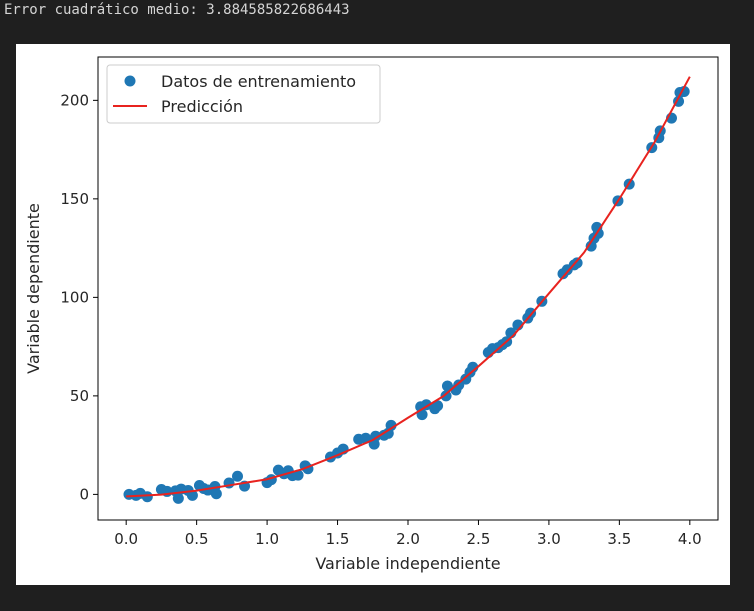  I want to click on legend-label-prediction: Predicción, so click(202, 106).